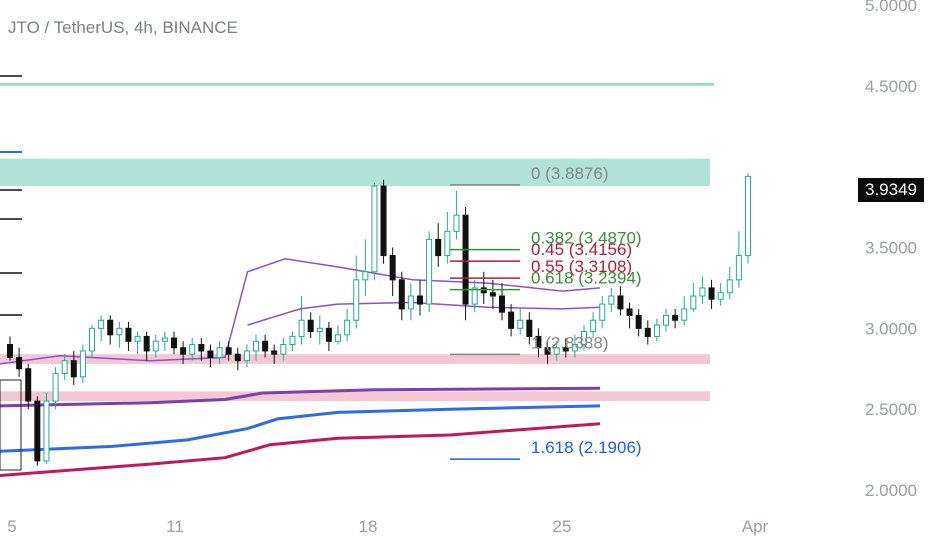 The image size is (932, 550). Describe the element at coordinates (570, 173) in the screenshot. I see `fib-label-0: 0 (3.8876)` at that location.